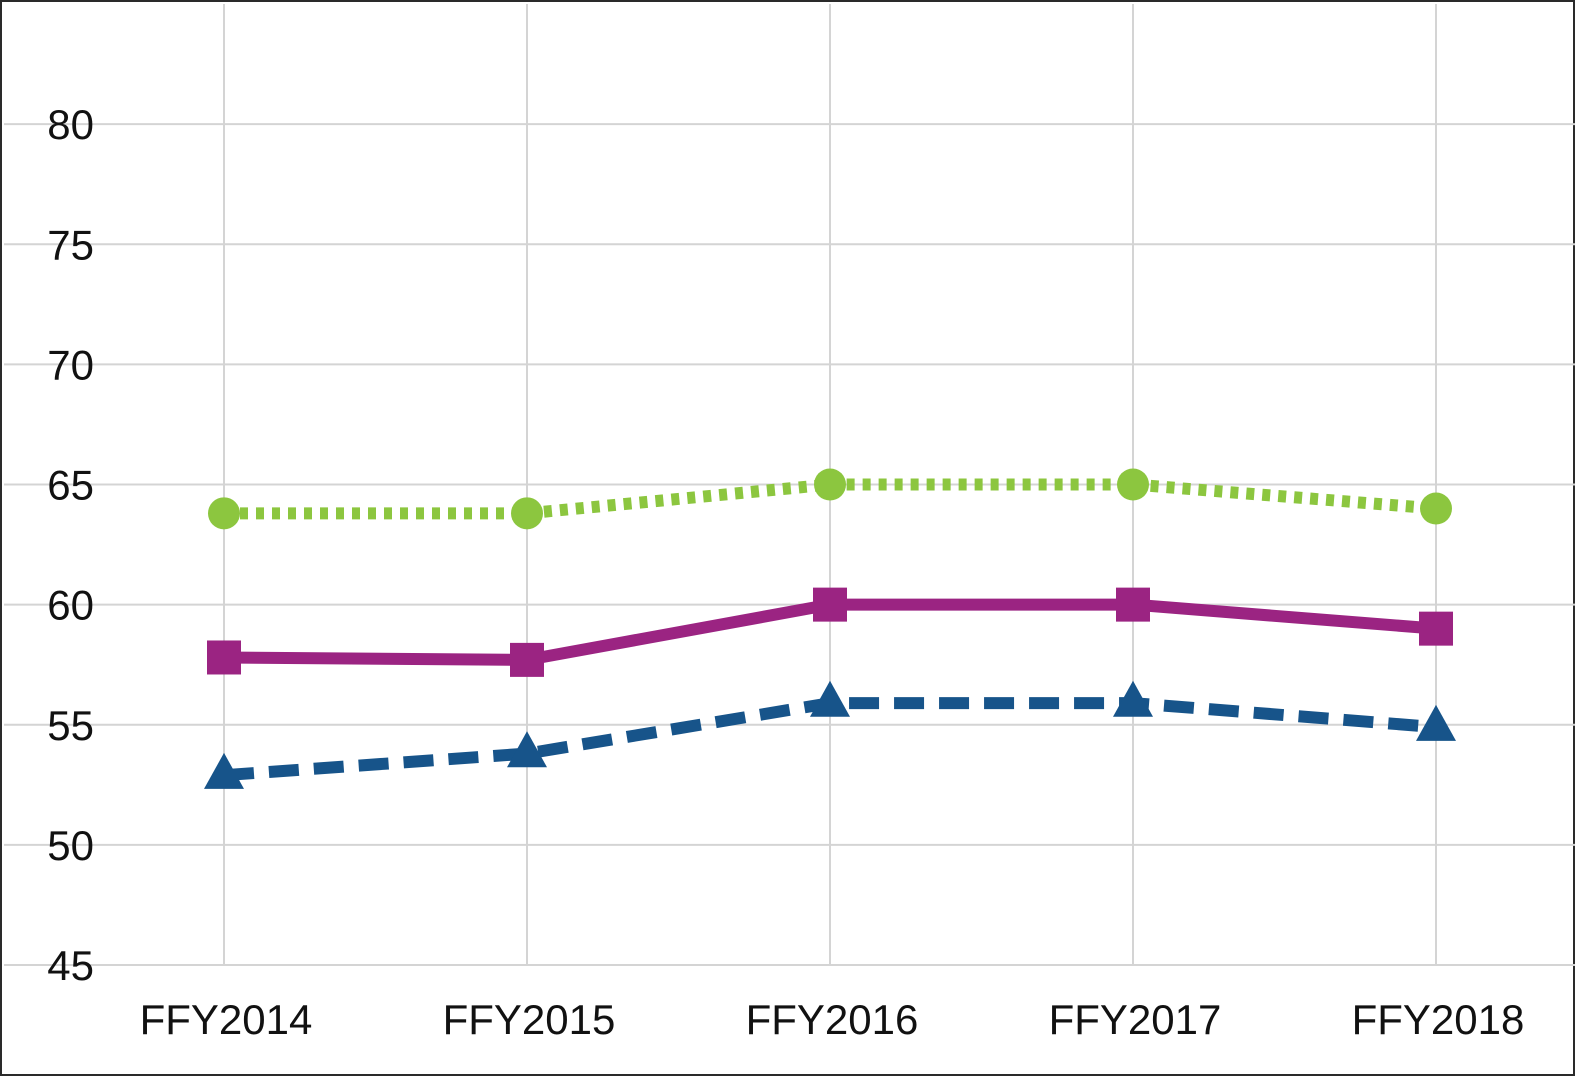 This screenshot has height=1078, width=1575. Describe the element at coordinates (70, 124) in the screenshot. I see `y-tick-label-7: 80` at that location.